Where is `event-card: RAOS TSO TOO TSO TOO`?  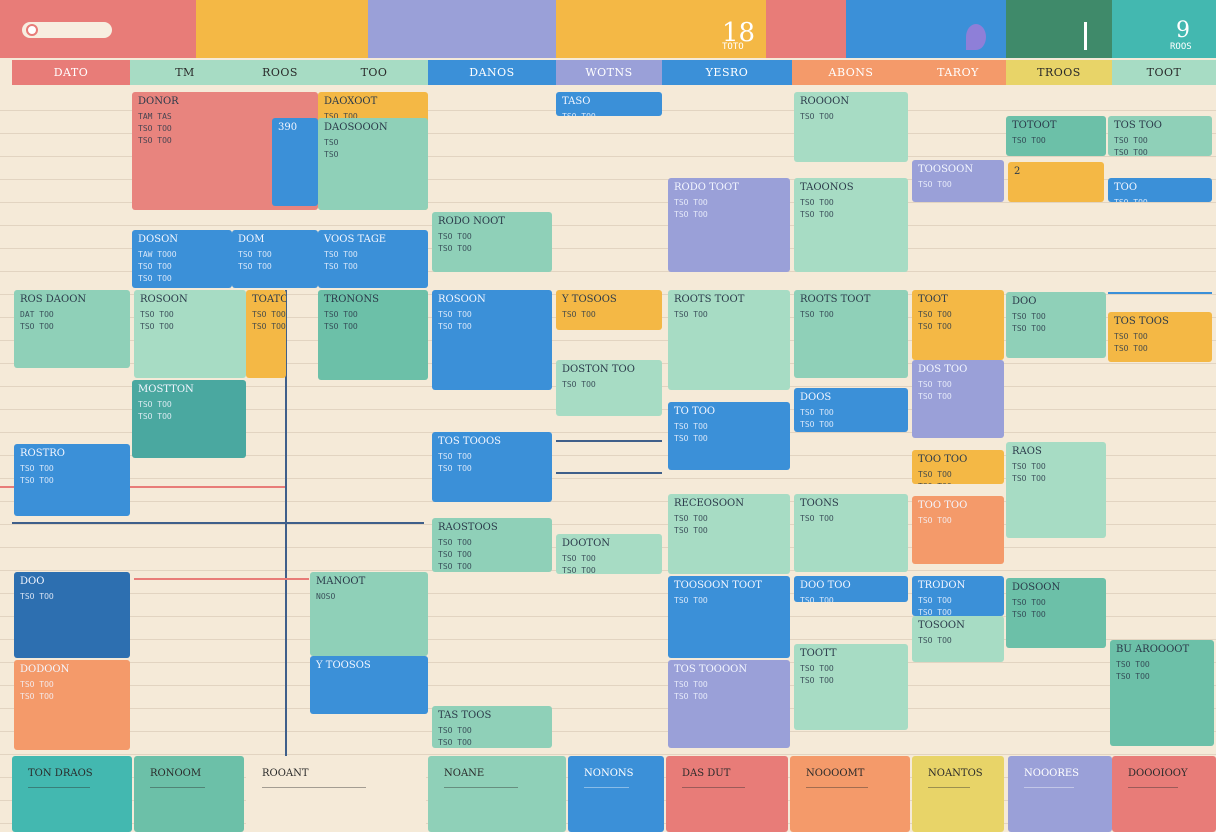 event-card: RAOS TSO TOO TSO TOO is located at coordinates (1056, 490).